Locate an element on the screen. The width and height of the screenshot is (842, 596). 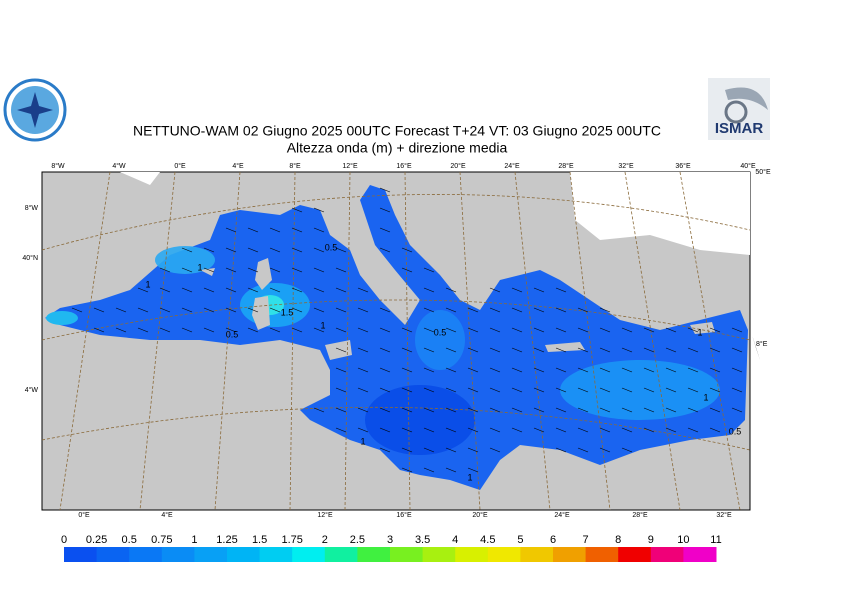
contour-label: 1.5 is located at coordinates (287, 312).